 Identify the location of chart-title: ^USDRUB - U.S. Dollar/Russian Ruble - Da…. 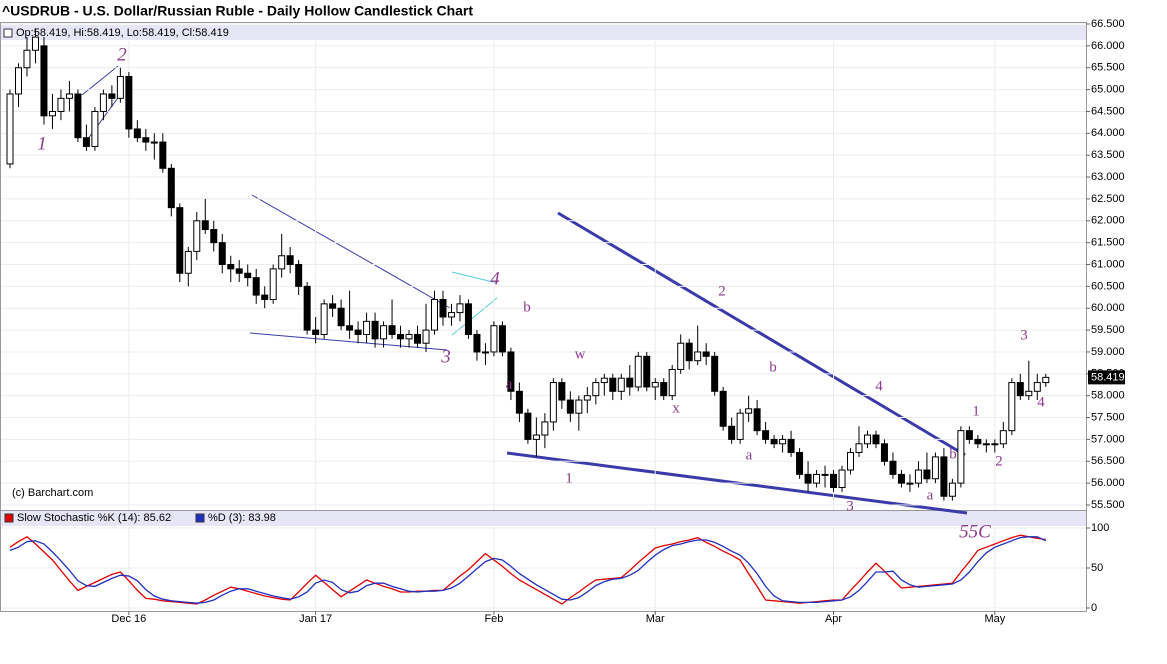
(237, 11).